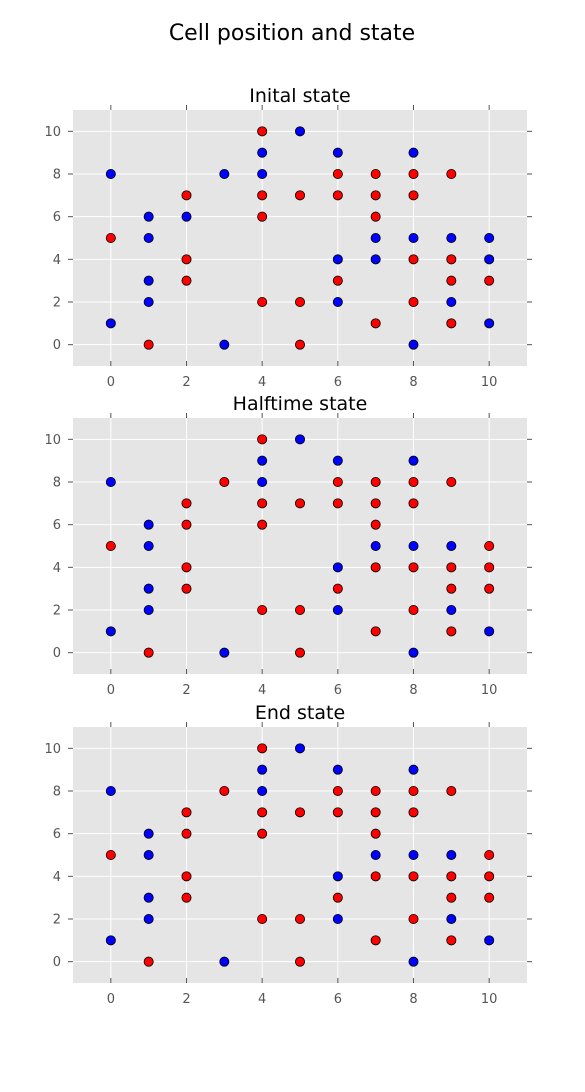  What do you see at coordinates (57, 962) in the screenshot?
I see `y-tick-label: 0` at bounding box center [57, 962].